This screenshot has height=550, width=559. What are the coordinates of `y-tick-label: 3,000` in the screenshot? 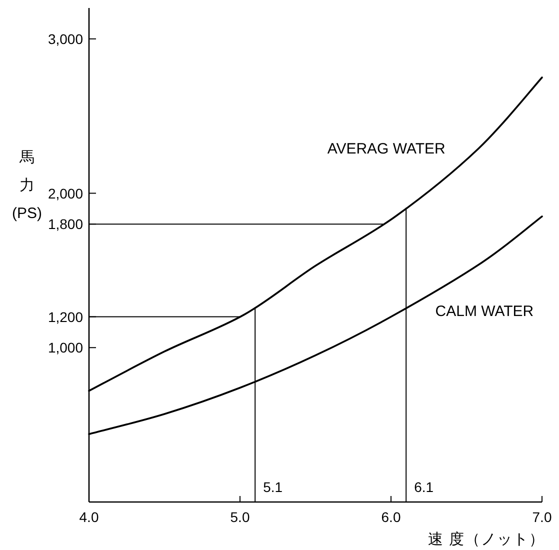 It's located at (66, 38).